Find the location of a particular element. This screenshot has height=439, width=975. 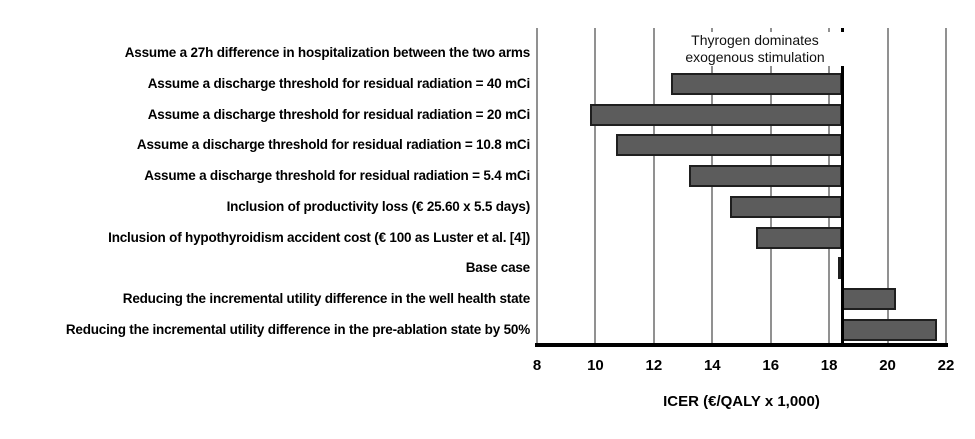

dominance-annotation-line1: Thyrogen dominates is located at coordinates (755, 40).